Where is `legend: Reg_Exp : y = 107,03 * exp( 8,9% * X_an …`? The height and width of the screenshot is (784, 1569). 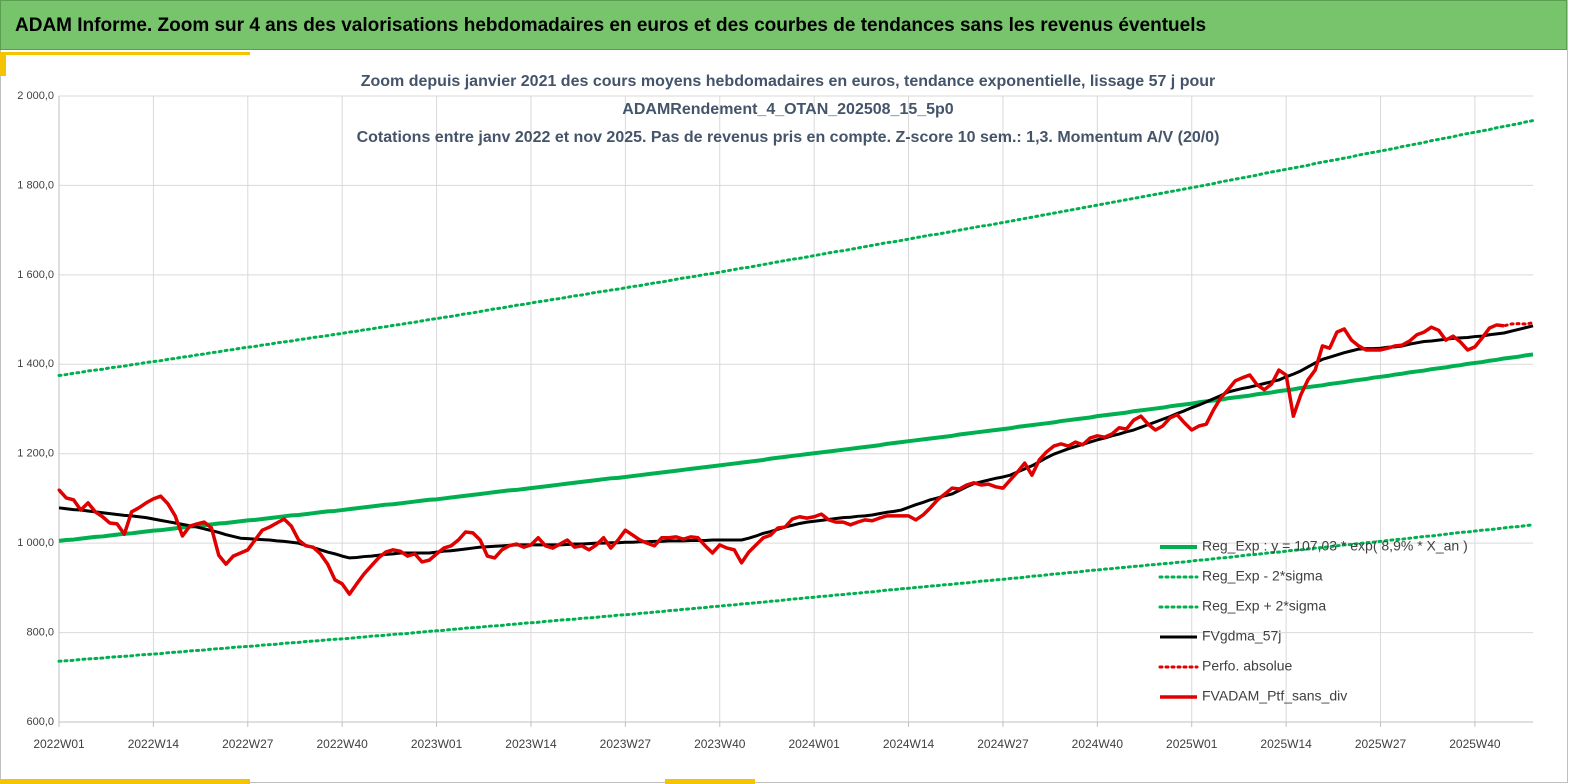 legend: Reg_Exp : y = 107,03 * exp( 8,9% * X_an … is located at coordinates (1313, 621).